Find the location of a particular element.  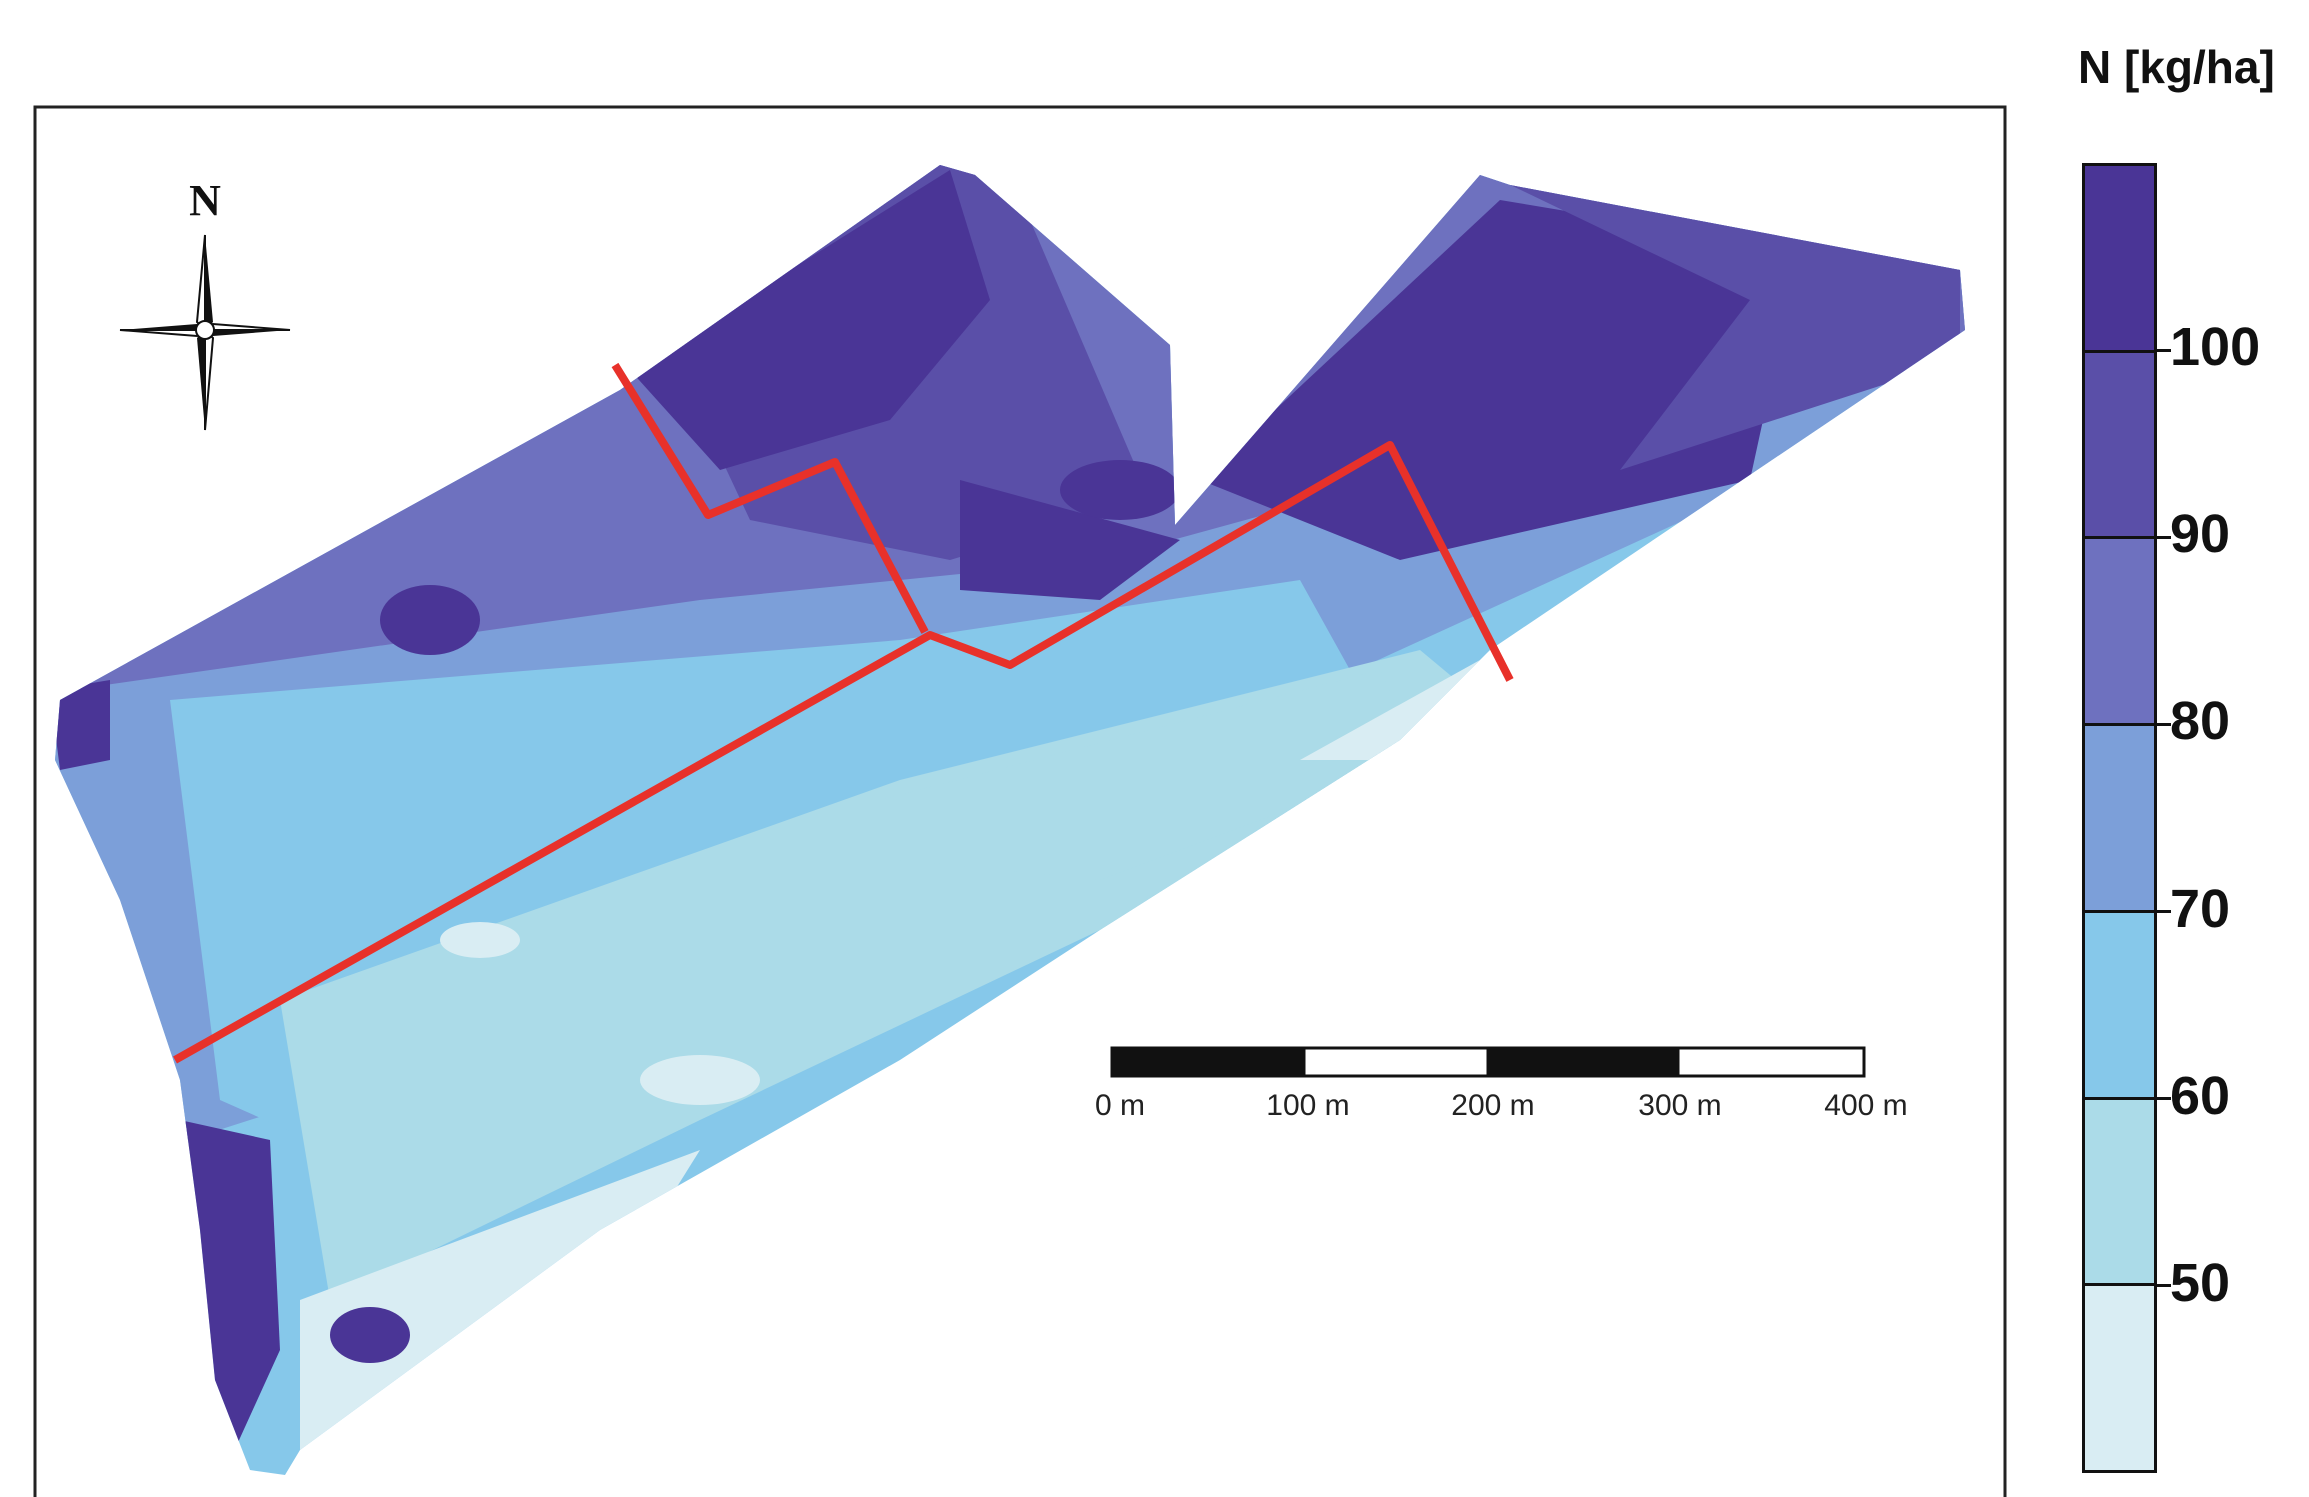

compass-rose: N is located at coordinates (205, 303).